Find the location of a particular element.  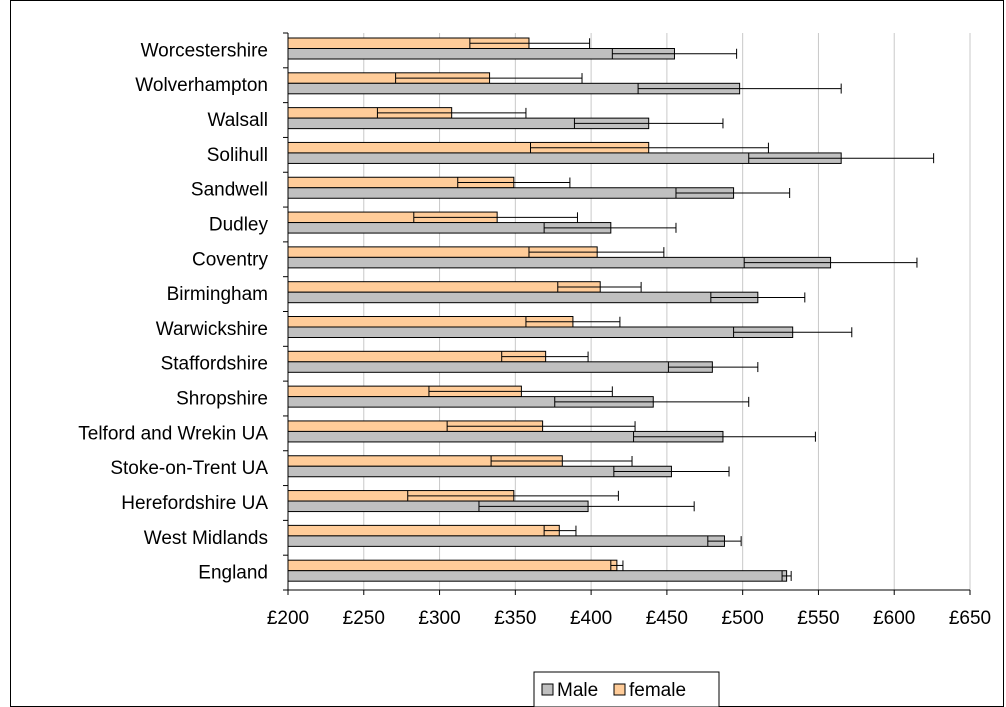

category-label: Warwickshire is located at coordinates (212, 329).